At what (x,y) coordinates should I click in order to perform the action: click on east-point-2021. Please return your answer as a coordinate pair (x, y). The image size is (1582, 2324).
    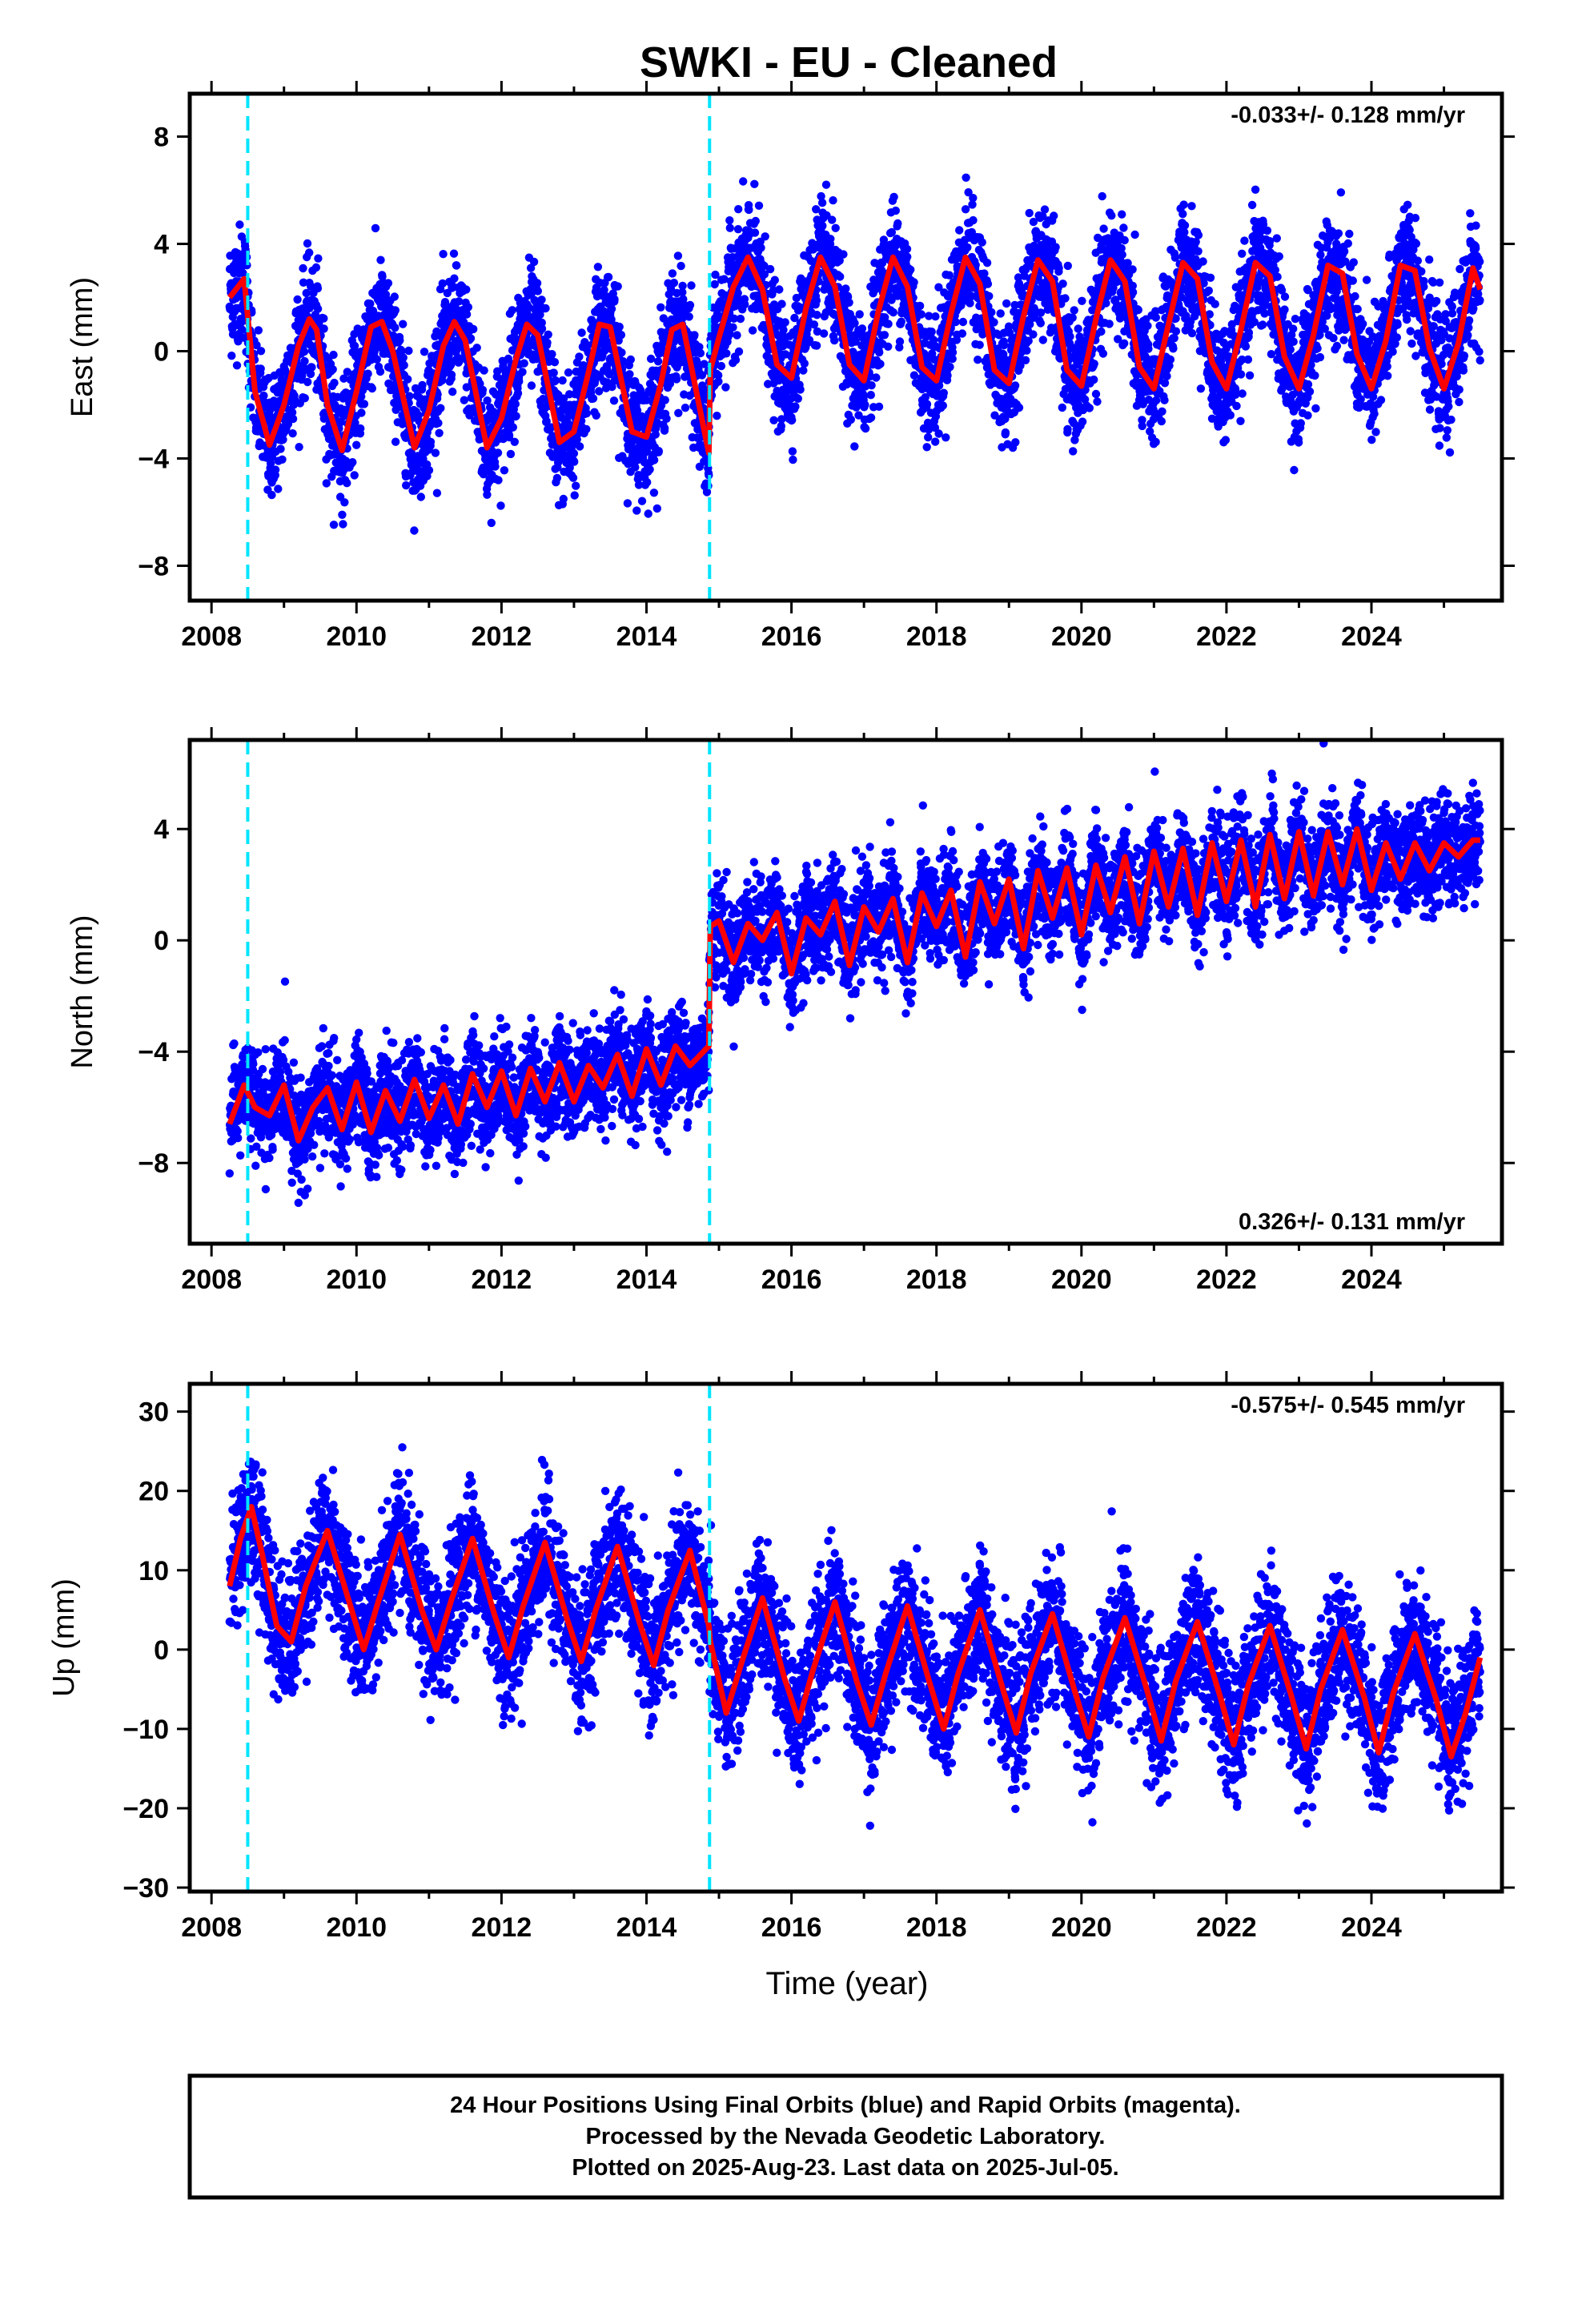
    Looking at the image, I should click on (630, 359).